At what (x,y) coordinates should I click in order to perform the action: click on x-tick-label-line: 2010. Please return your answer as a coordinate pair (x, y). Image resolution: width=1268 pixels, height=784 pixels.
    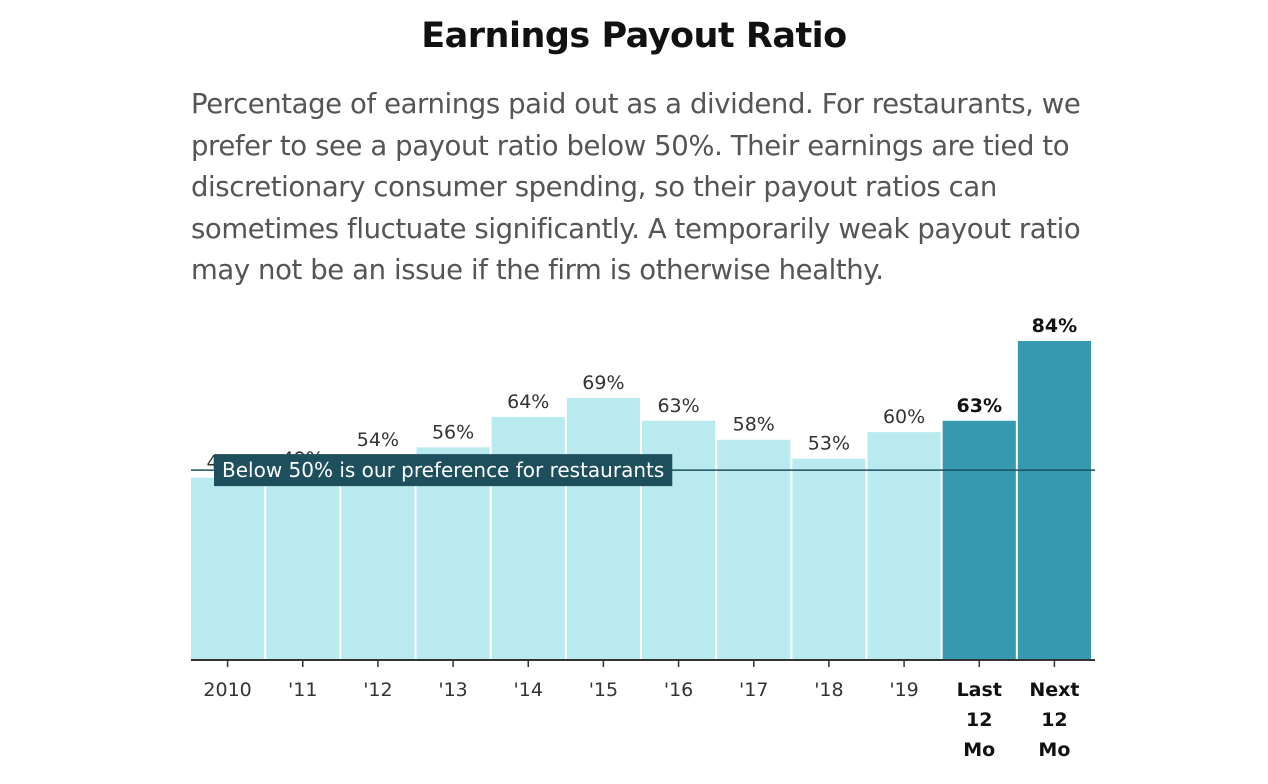
    Looking at the image, I should click on (227, 690).